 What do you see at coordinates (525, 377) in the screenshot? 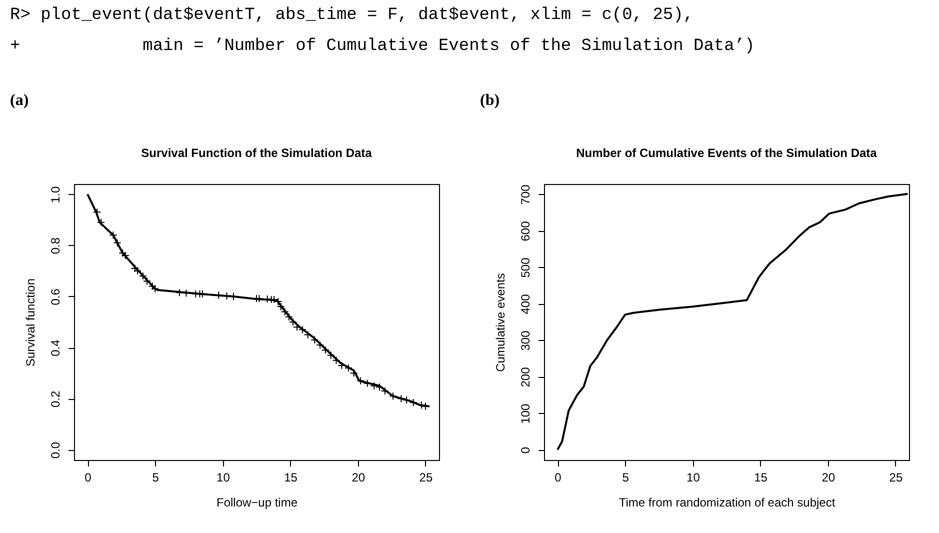
I see `y-tick-label: 200` at bounding box center [525, 377].